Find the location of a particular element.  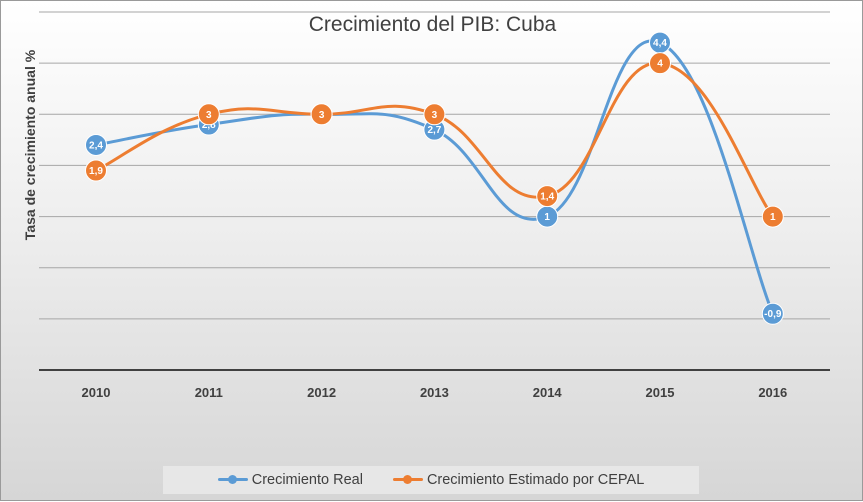

legend-item-cepal: Crecimiento Estimado por CEPAL is located at coordinates (518, 480).